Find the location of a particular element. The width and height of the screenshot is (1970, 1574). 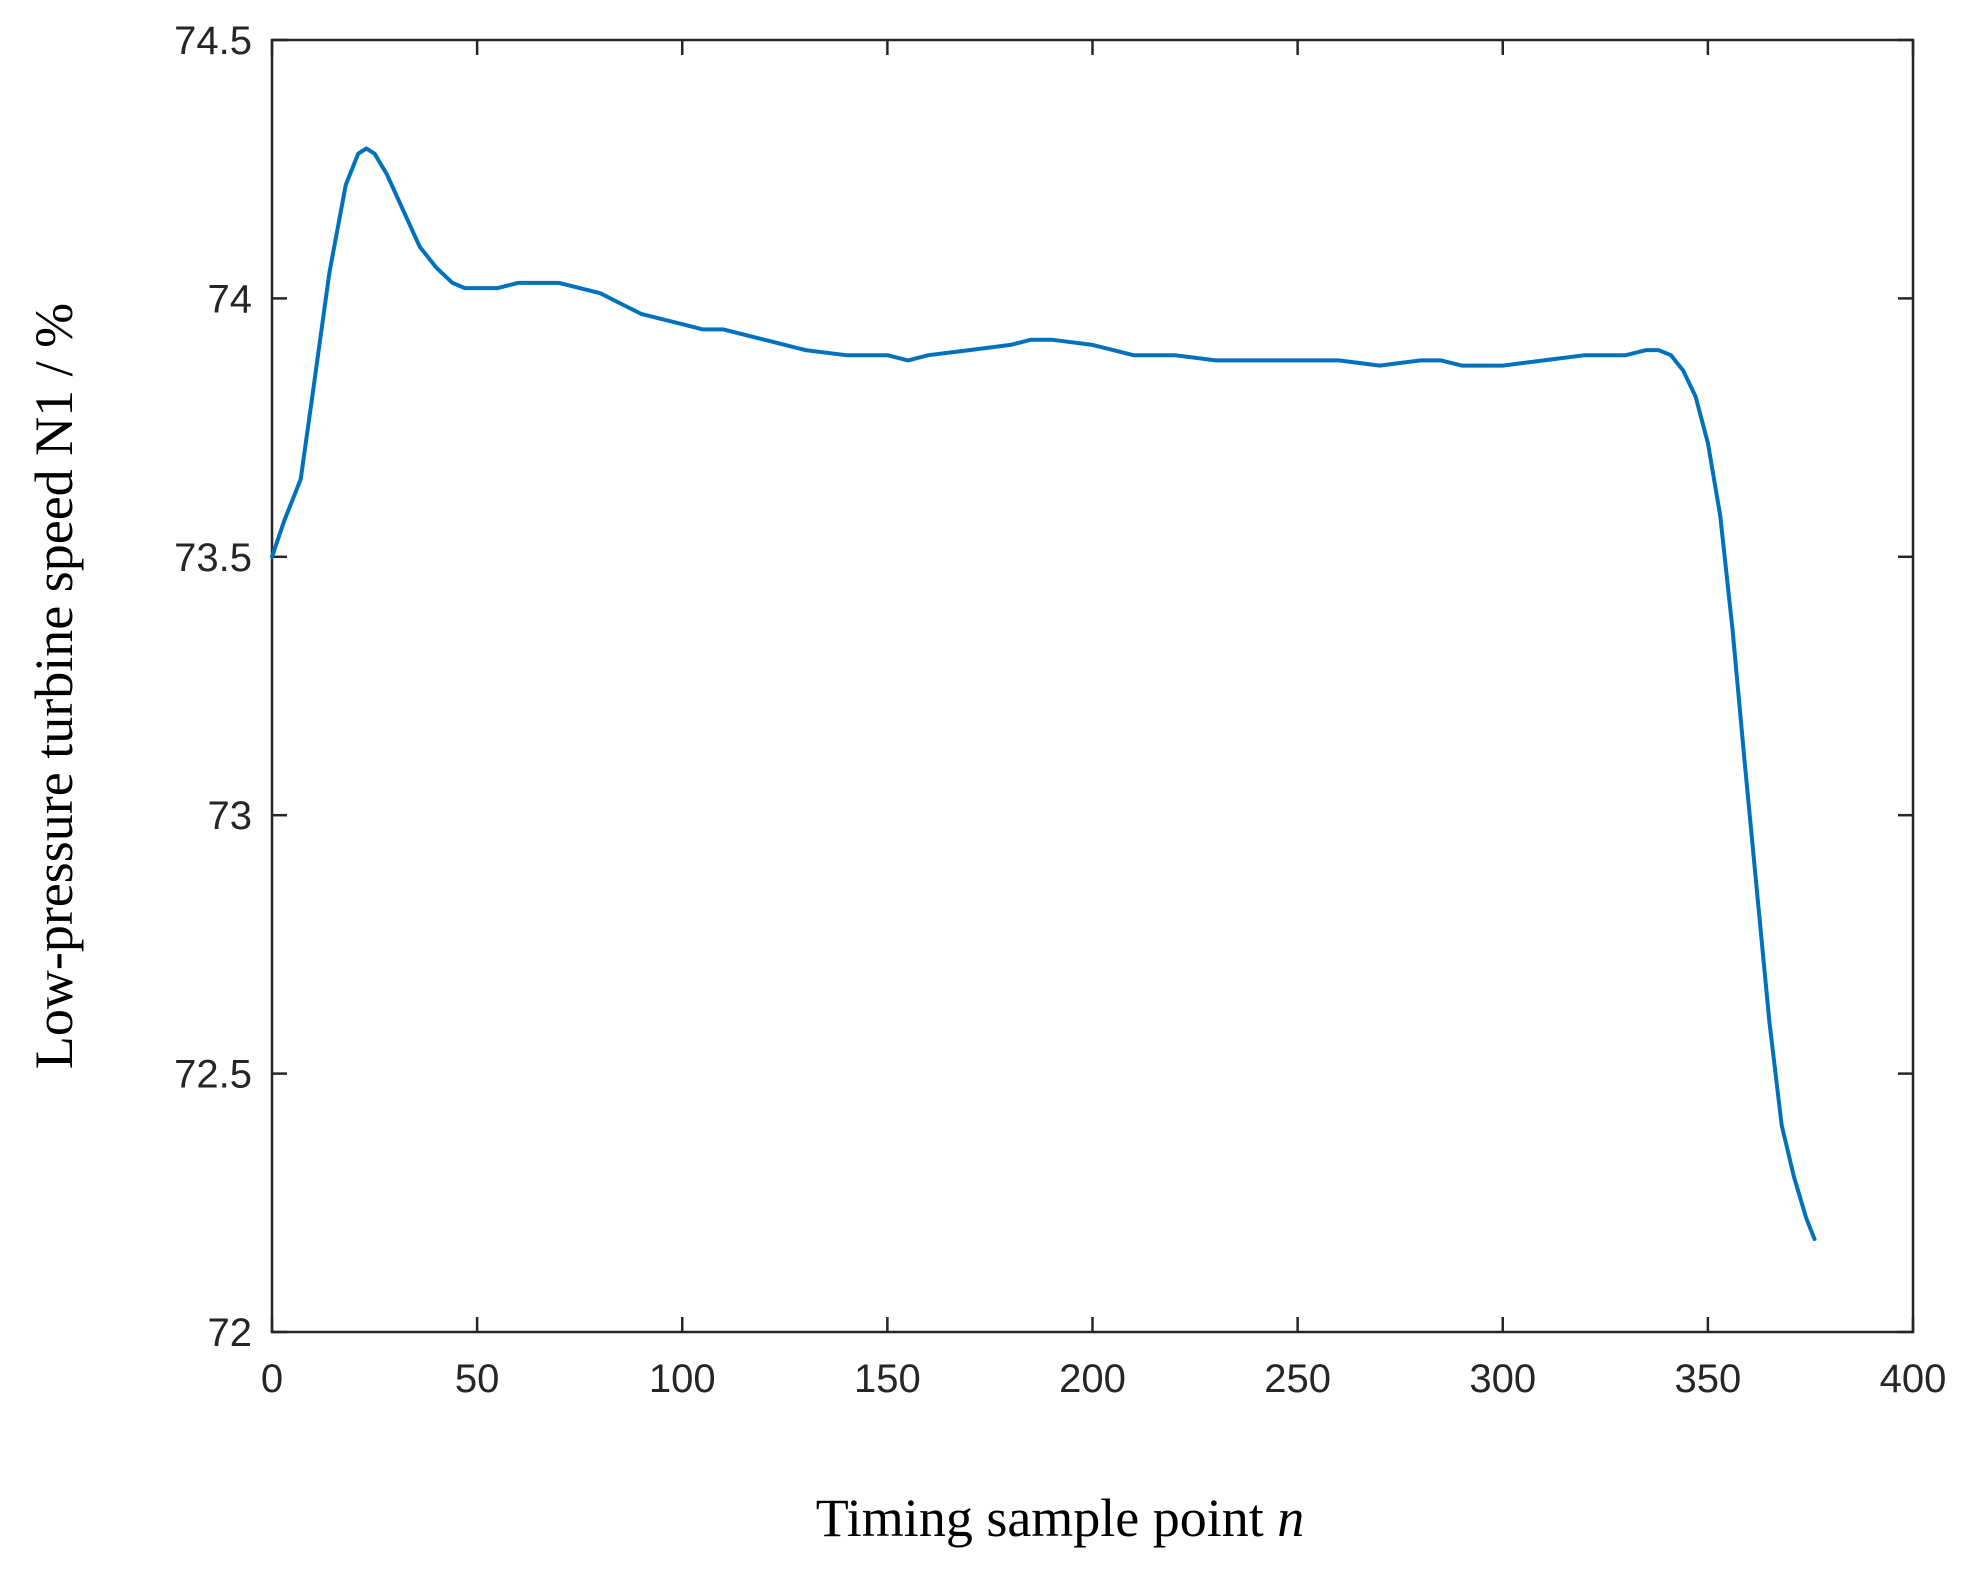

x-axis-variable: n is located at coordinates (1290, 1518).